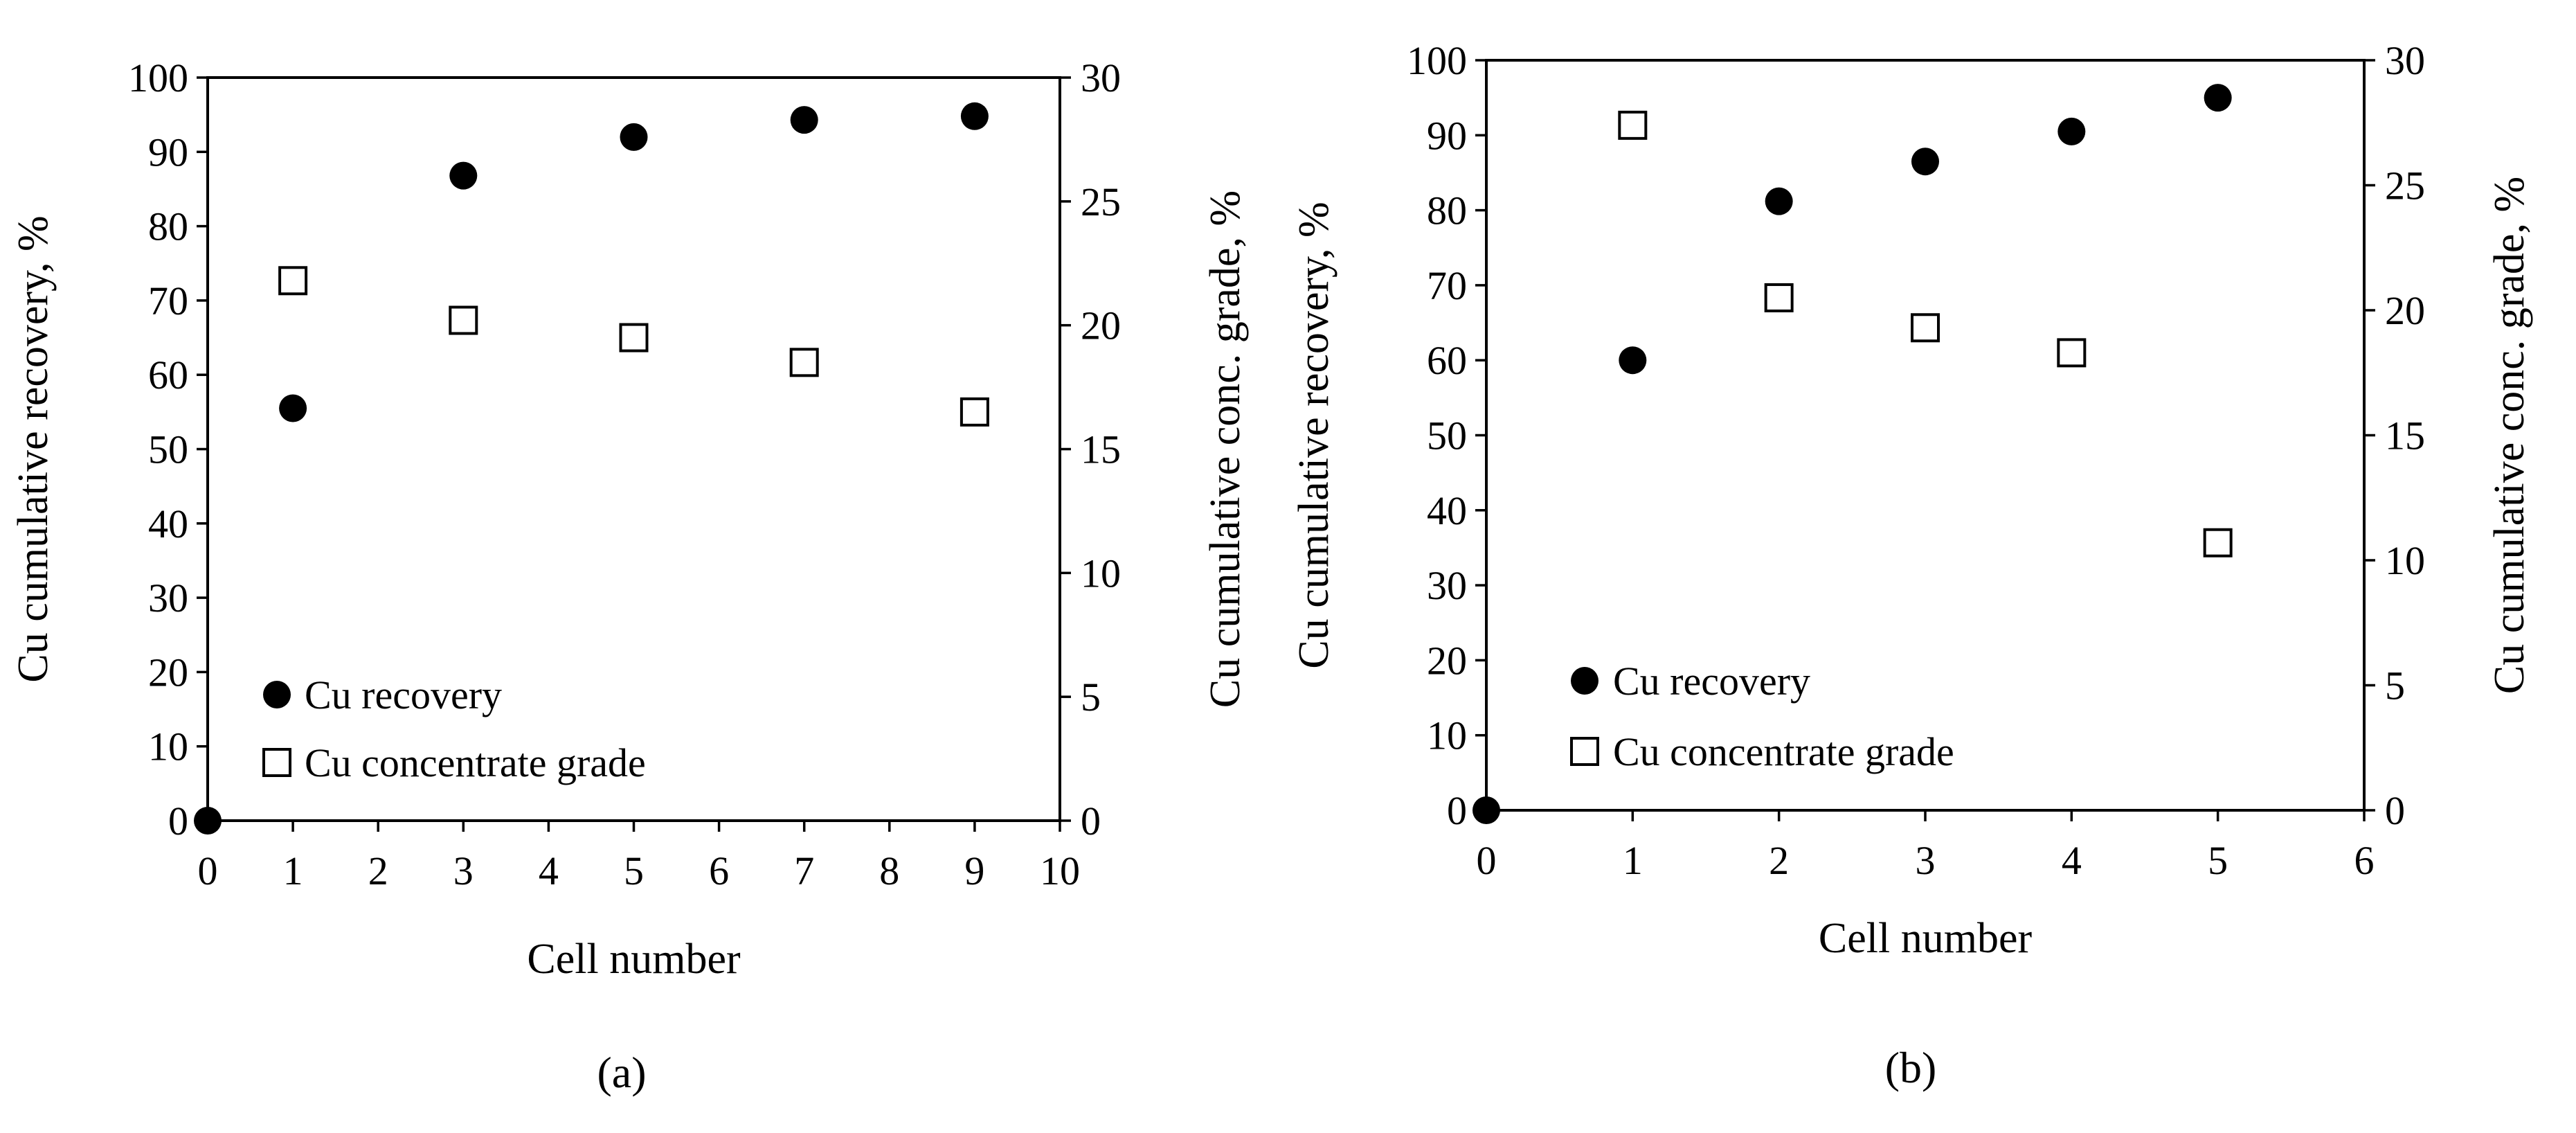  What do you see at coordinates (889, 870) in the screenshot?
I see `x-tick-label: 8` at bounding box center [889, 870].